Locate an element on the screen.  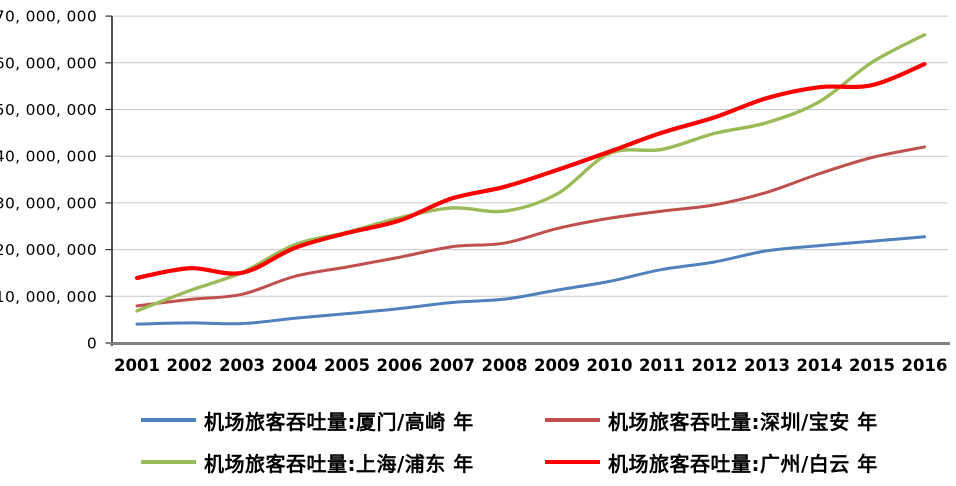
y-axis-label: 0 is located at coordinates (92, 344).